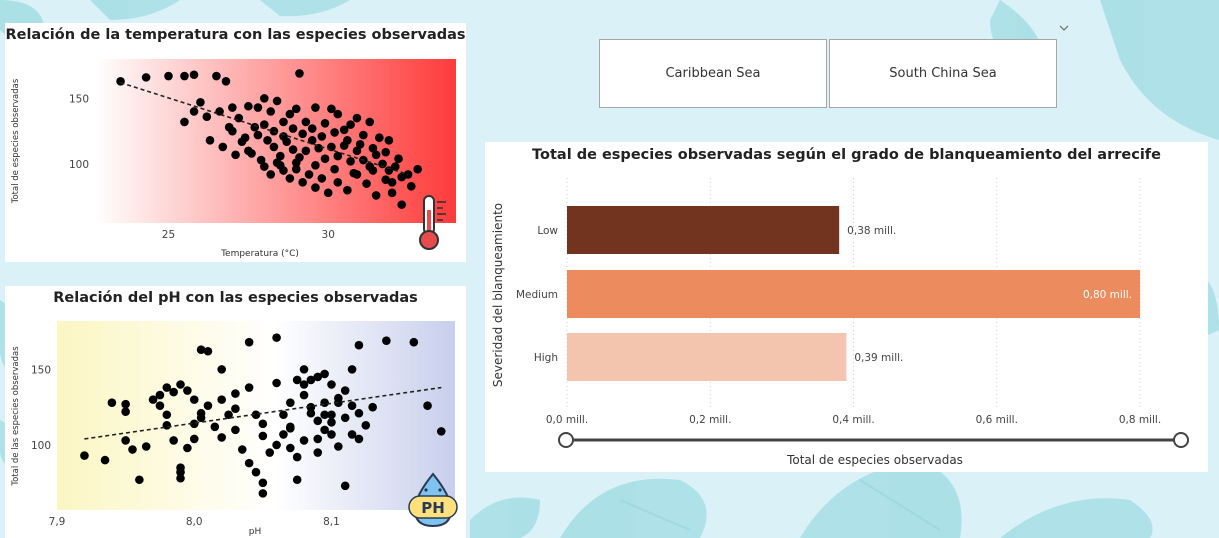 The image size is (1219, 538). I want to click on data-label: 0,39 mill., so click(878, 358).